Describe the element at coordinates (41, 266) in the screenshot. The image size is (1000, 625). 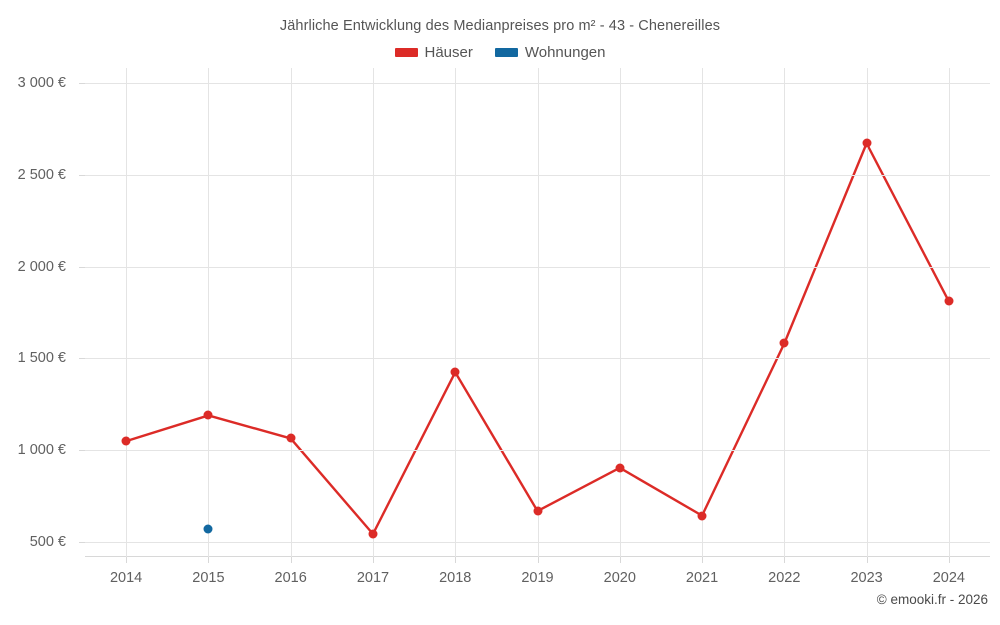
I see `y-axis-label: 2 000 €` at that location.